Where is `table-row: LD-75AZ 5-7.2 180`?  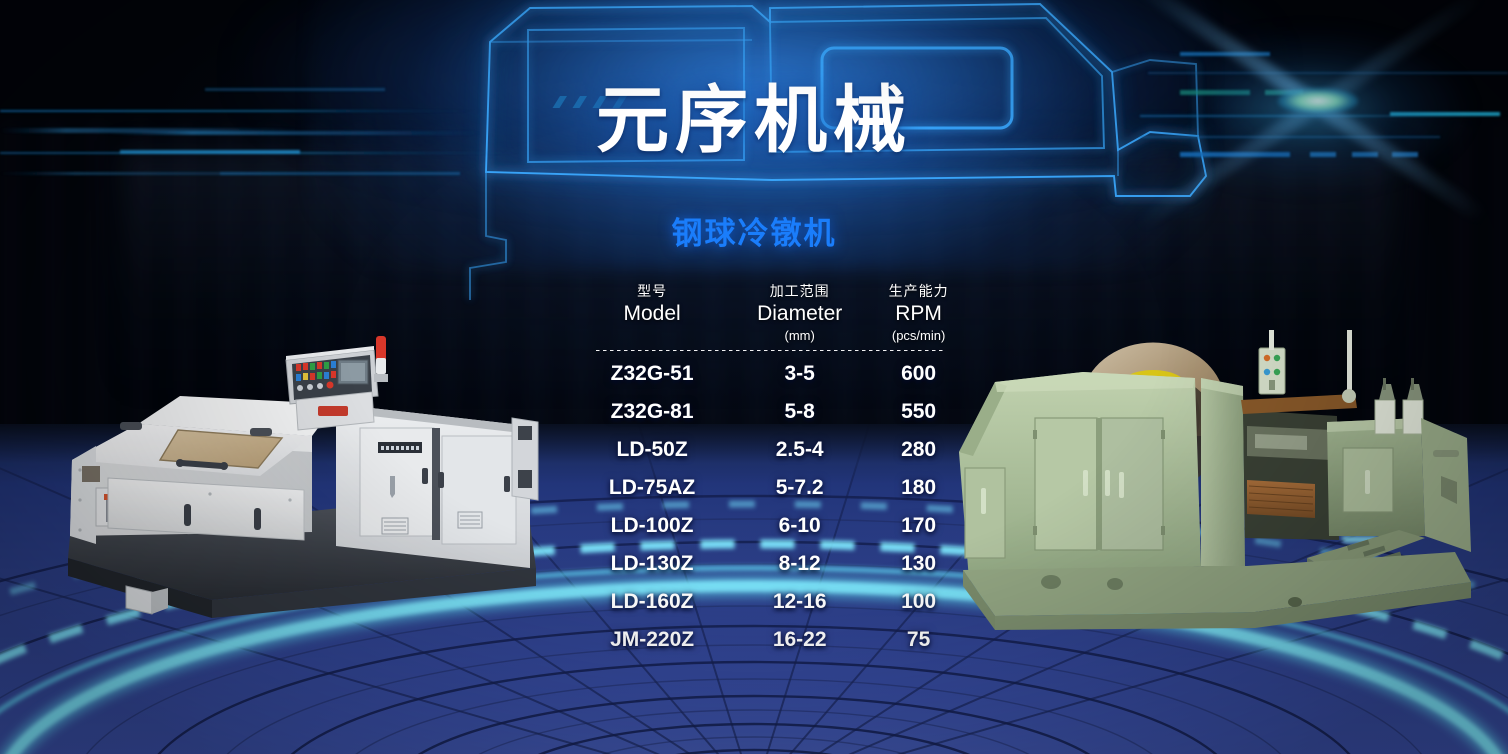
table-row: LD-75AZ 5-7.2 180 is located at coordinates (771, 488).